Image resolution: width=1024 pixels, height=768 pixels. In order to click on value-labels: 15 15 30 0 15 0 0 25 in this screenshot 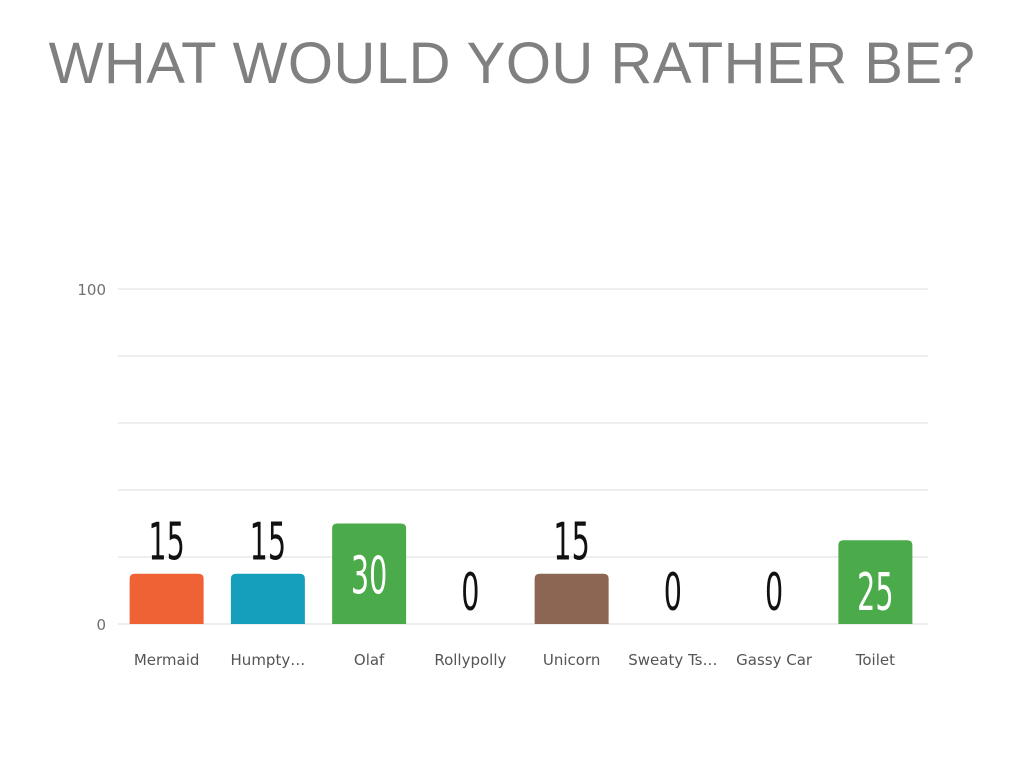, I will do `click(520, 566)`.